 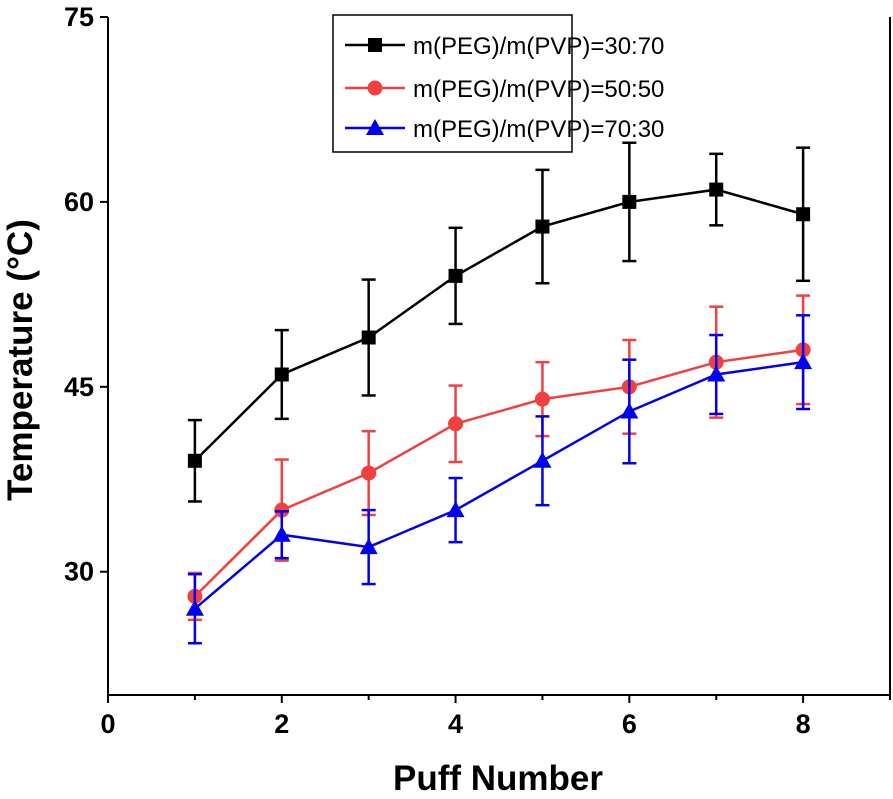 I want to click on legend-label: m(PEG)/m(PVP)=70:30, so click(x=538, y=129).